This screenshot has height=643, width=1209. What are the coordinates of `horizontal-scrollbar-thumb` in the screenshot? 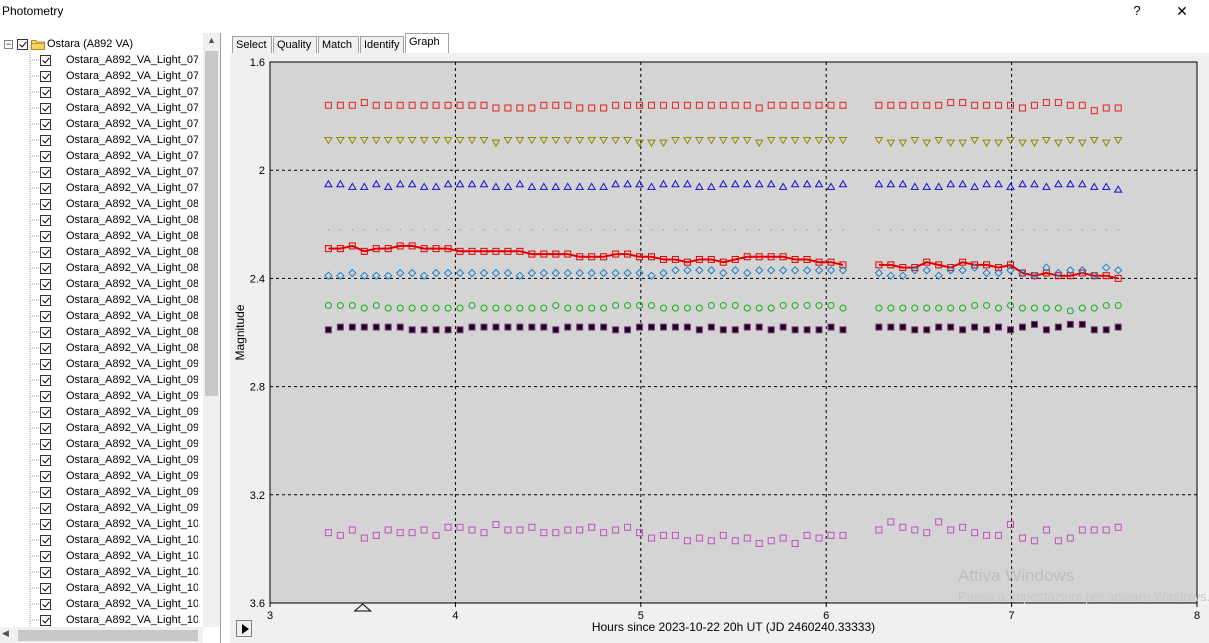 It's located at (108, 635).